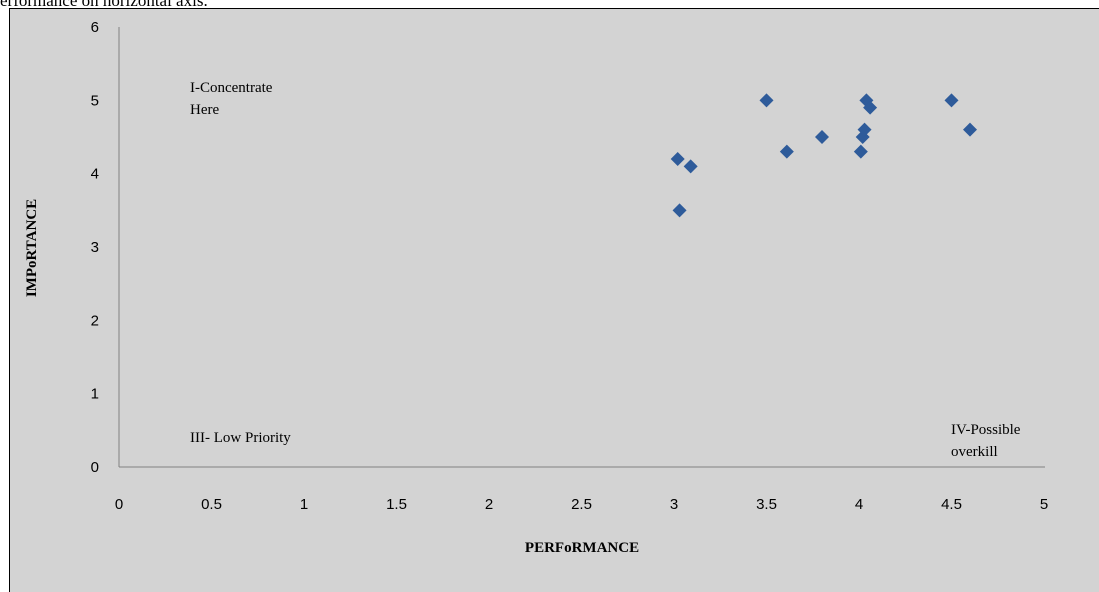  What do you see at coordinates (95, 467) in the screenshot?
I see `y-tick-label: 0` at bounding box center [95, 467].